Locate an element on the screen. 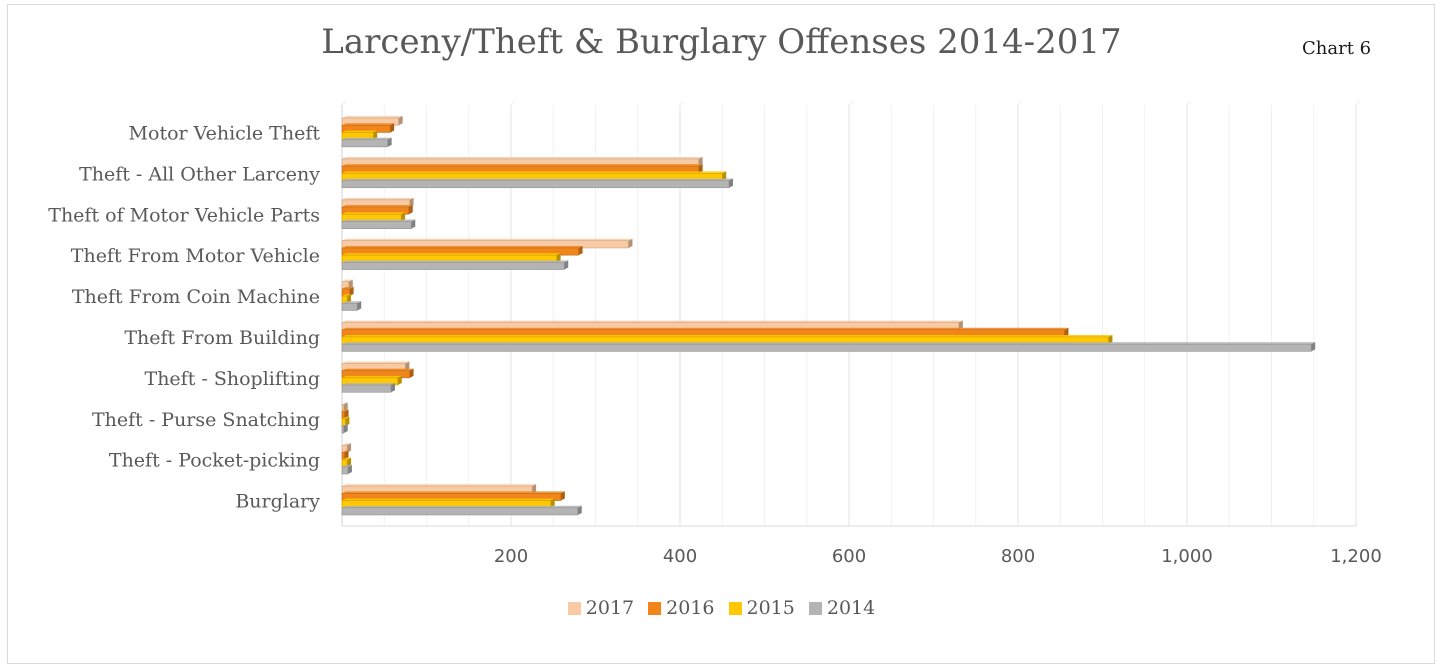 The image size is (1443, 664). x-tick-label: 1,200 is located at coordinates (1356, 556).